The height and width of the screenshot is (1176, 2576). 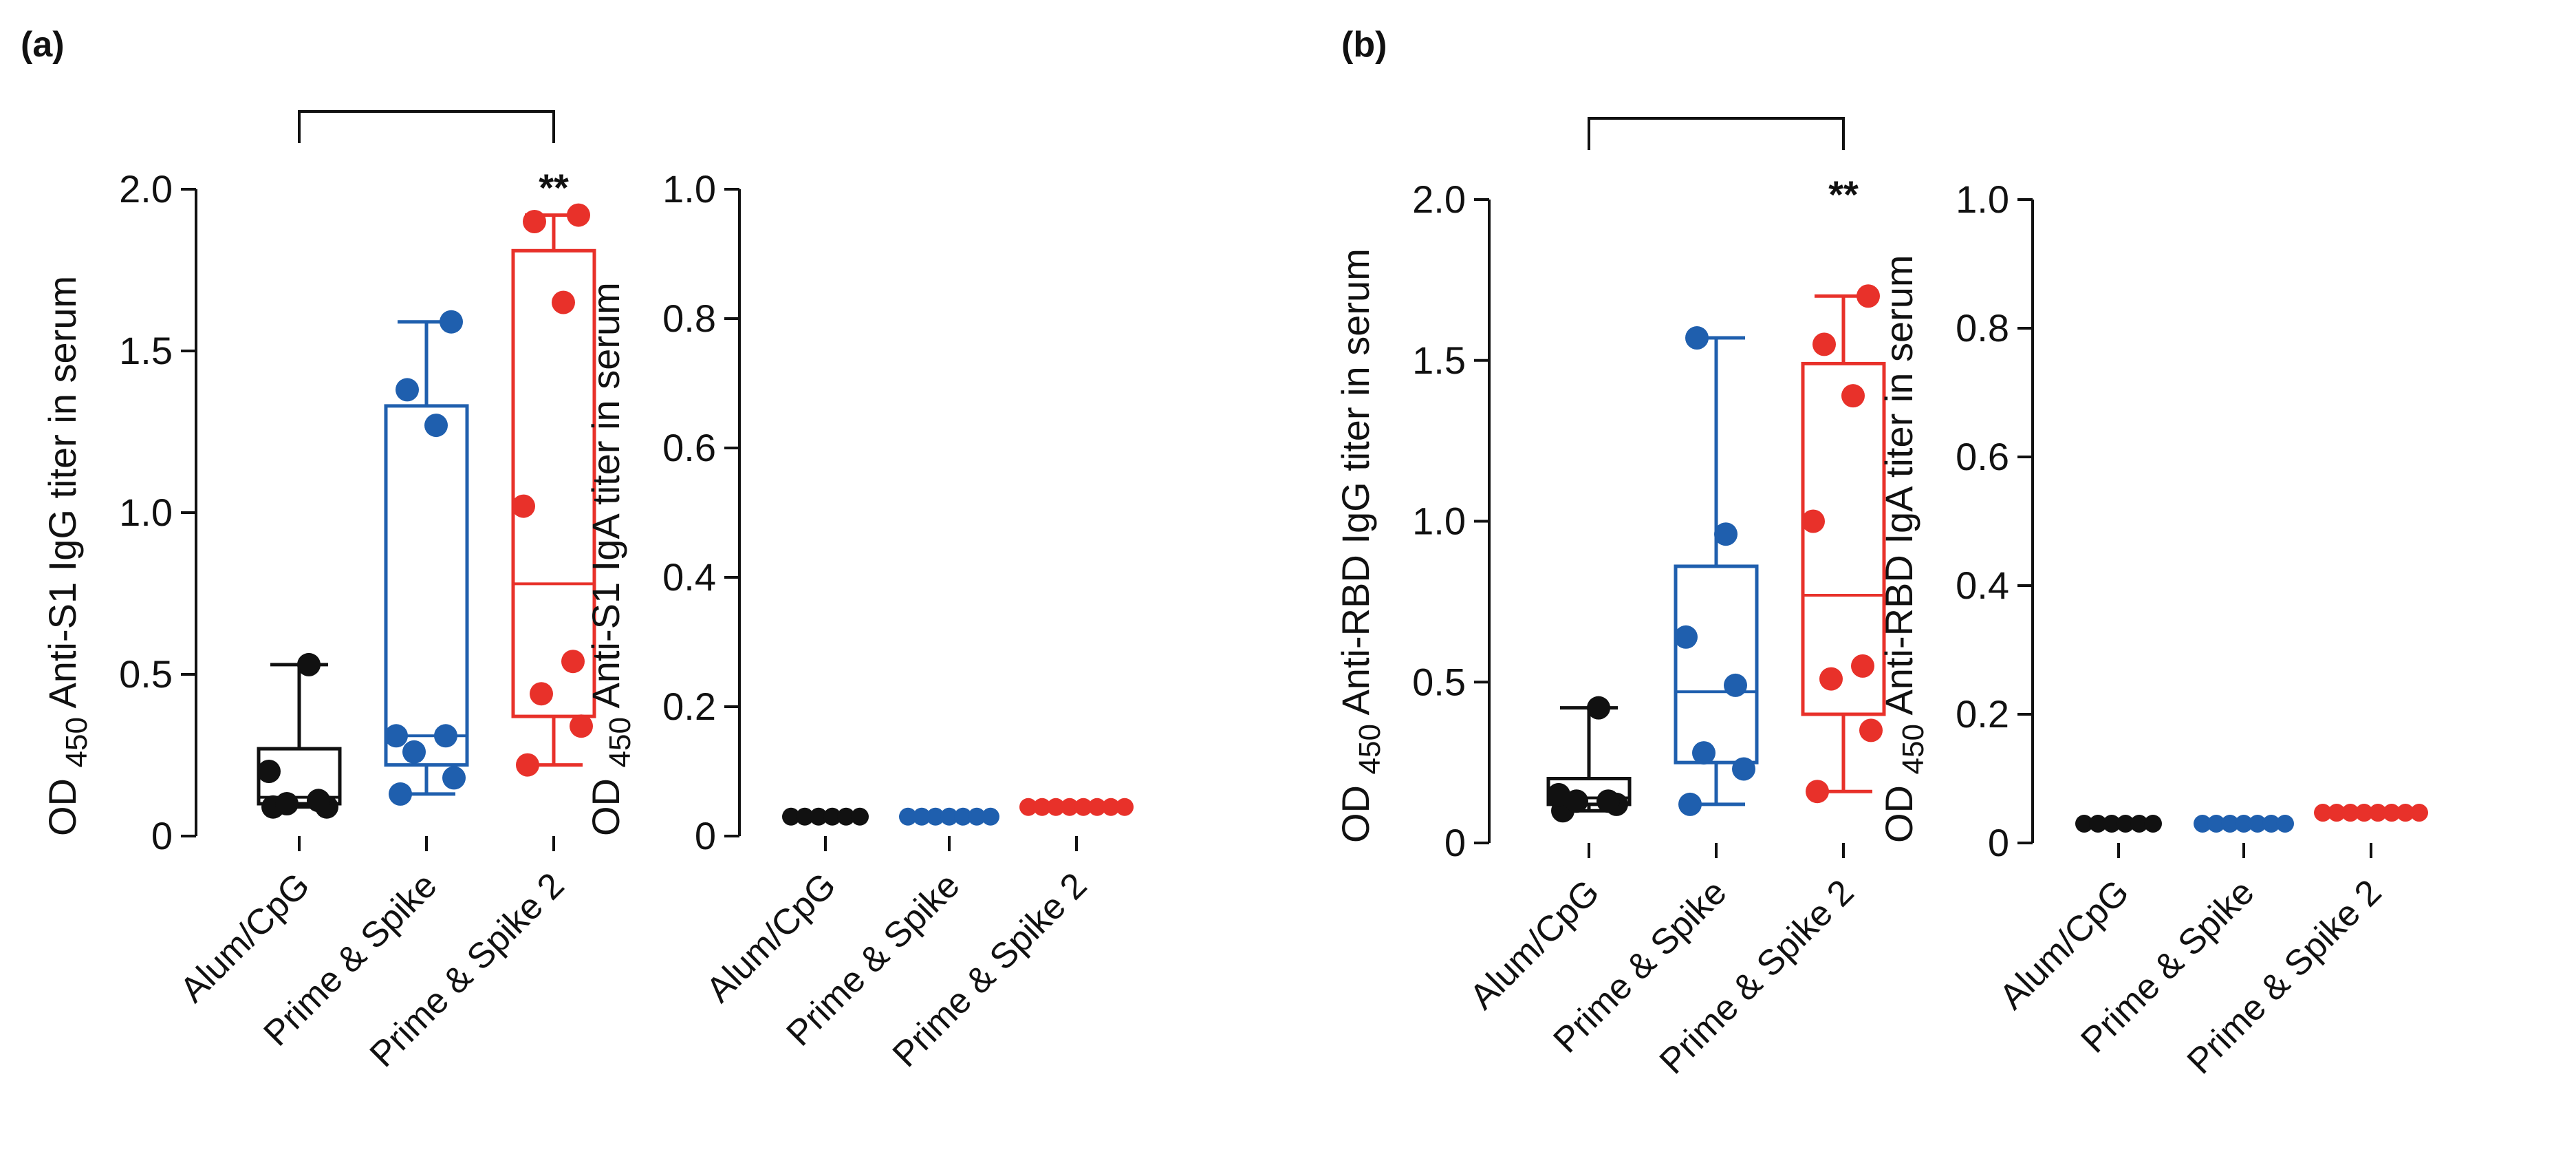 I want to click on y-axis-label: OD 450 Anti-S1 IgA titer in serum, so click(x=610, y=559).